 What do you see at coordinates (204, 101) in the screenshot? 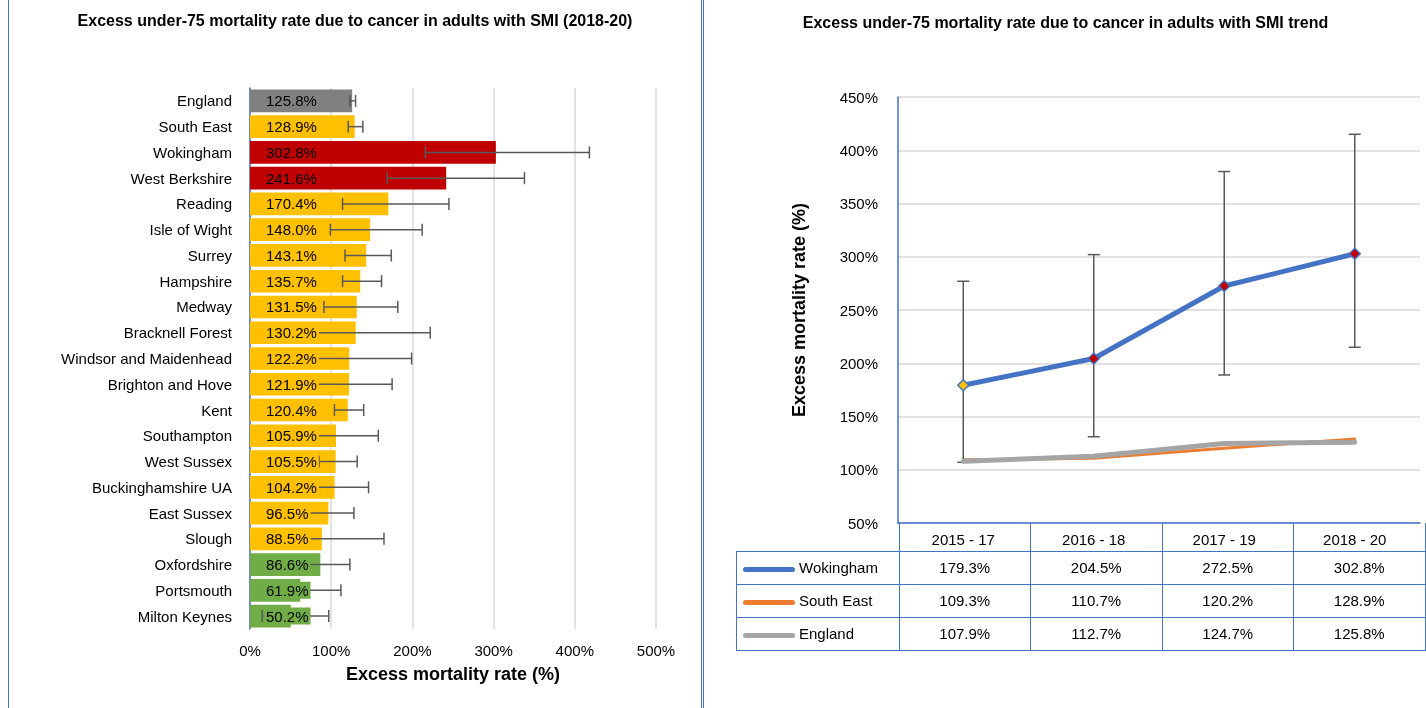
I see `y-tick-label: England` at bounding box center [204, 101].